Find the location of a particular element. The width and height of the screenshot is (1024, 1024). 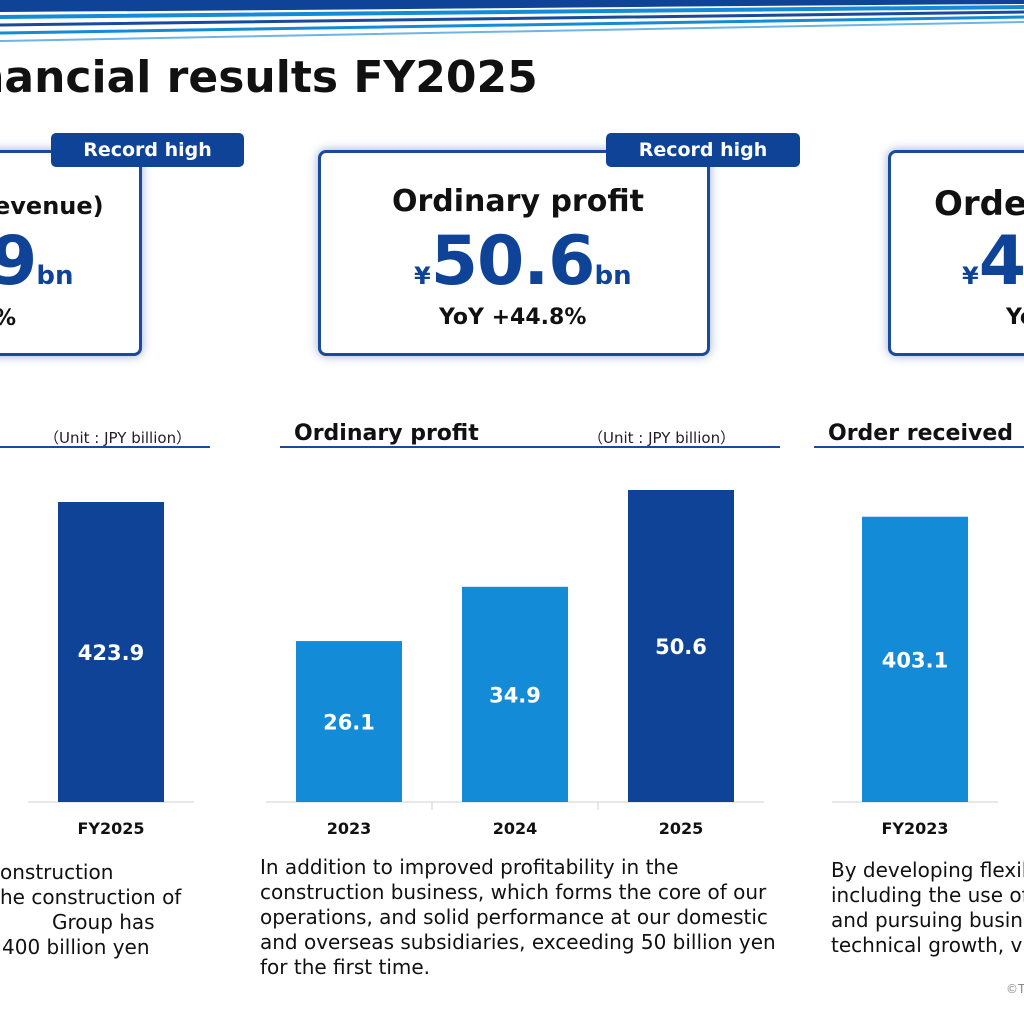

order-value-number: 4 is located at coordinates (1001, 261).